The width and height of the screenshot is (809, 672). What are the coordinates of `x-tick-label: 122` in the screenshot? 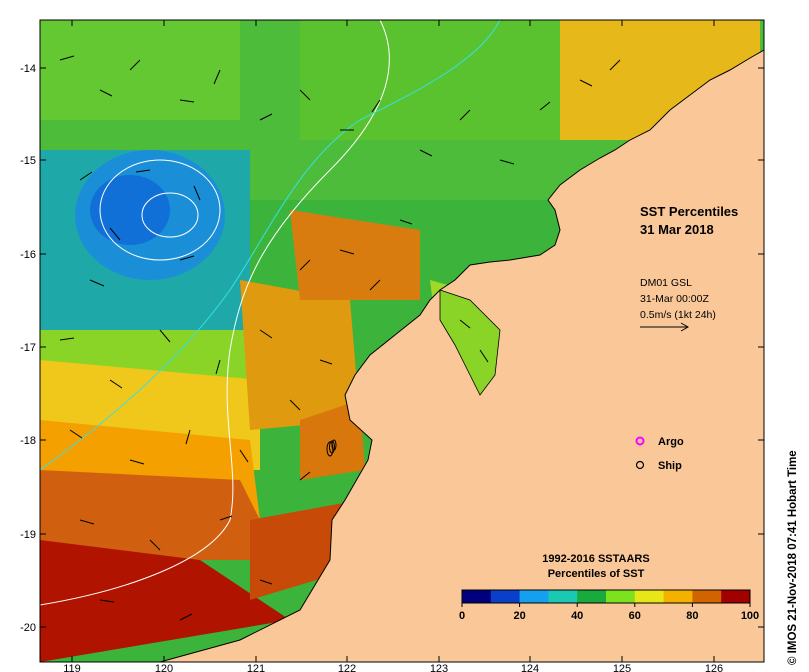 It's located at (347, 667).